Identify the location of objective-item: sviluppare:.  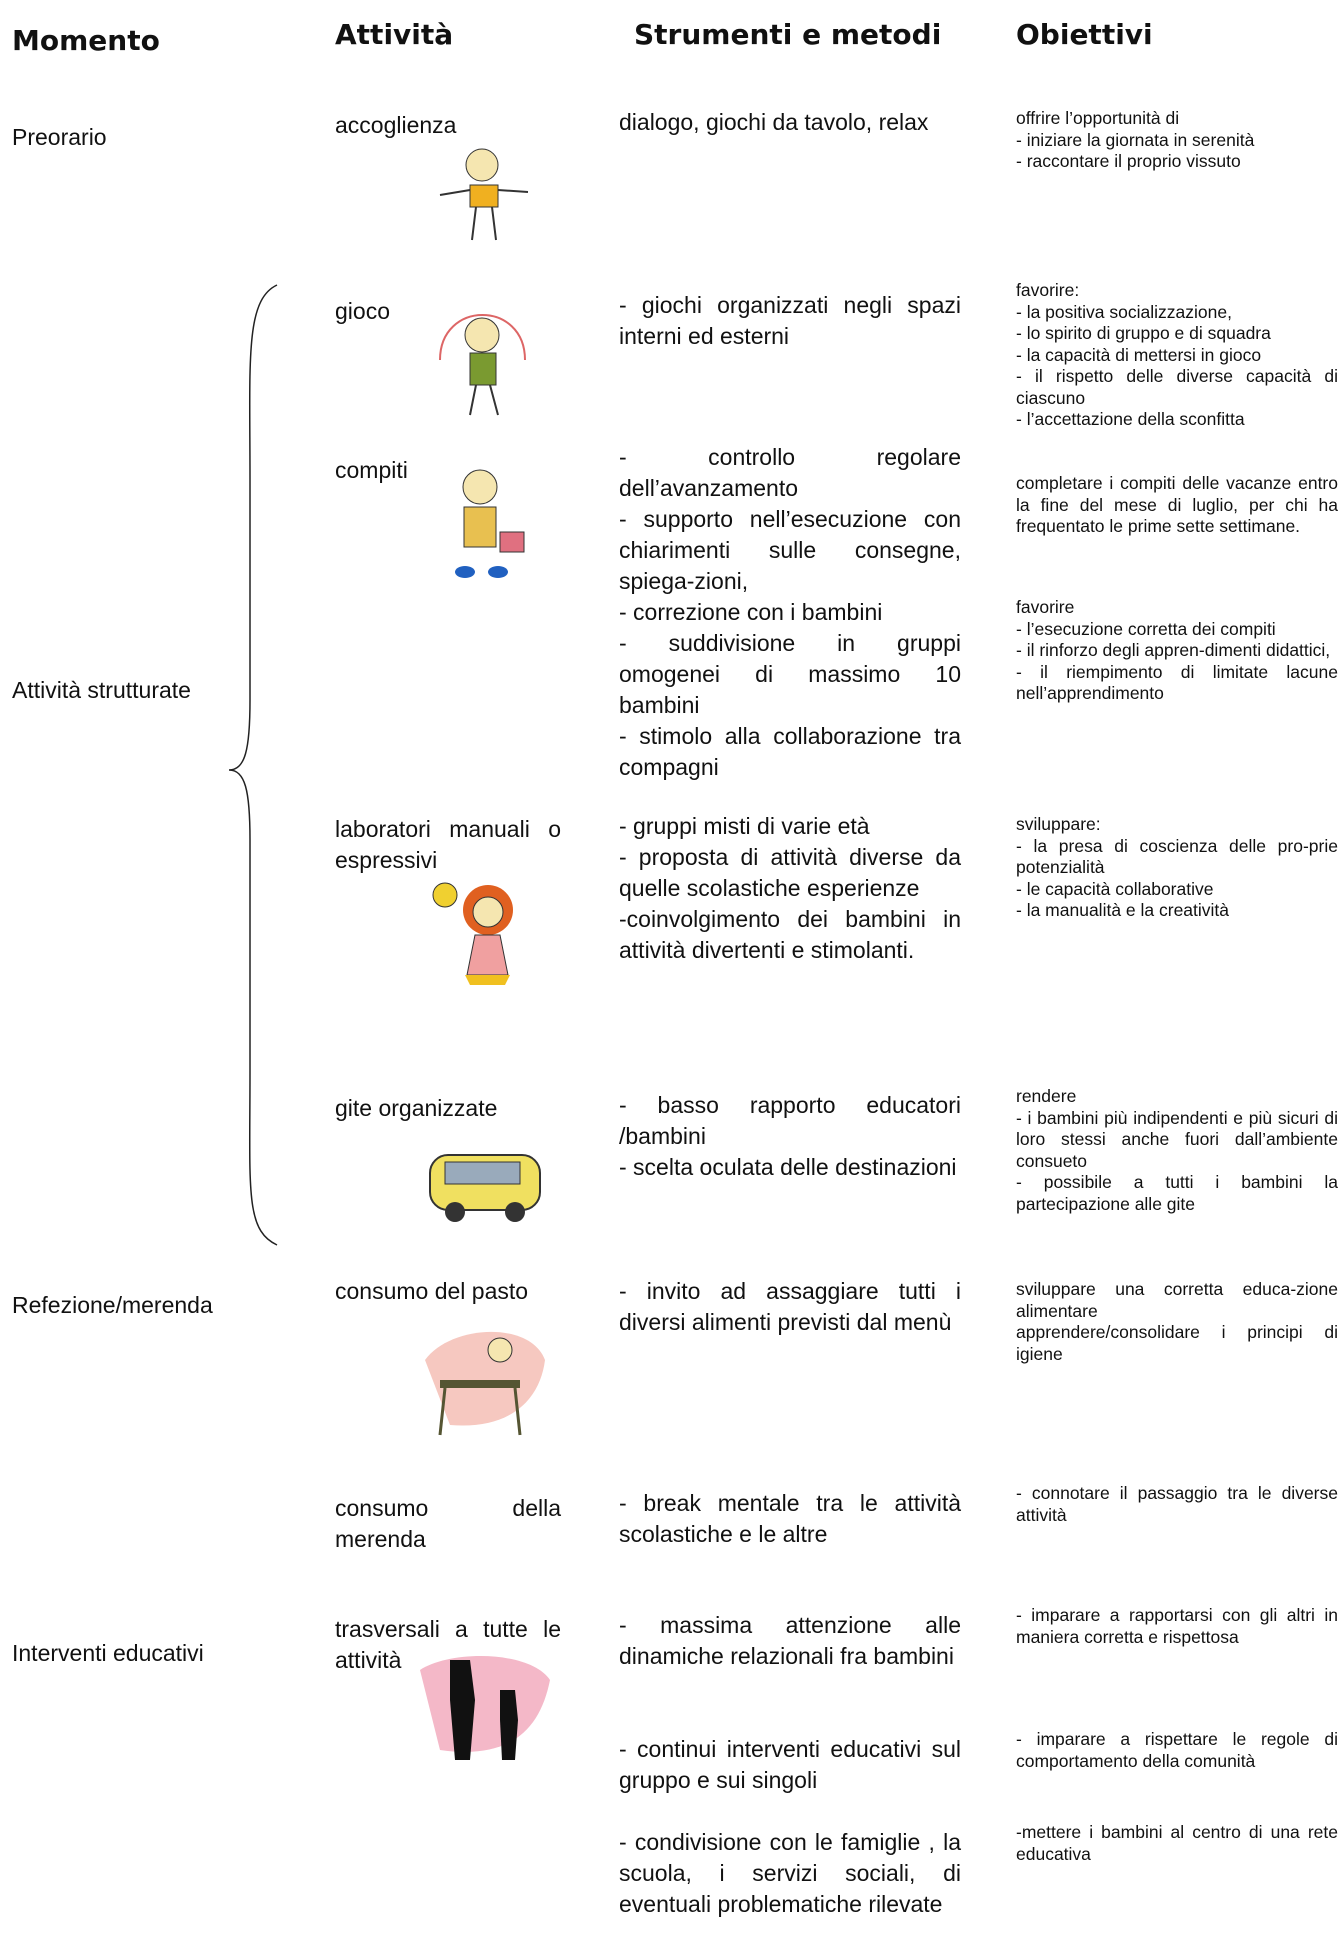
(1058, 824).